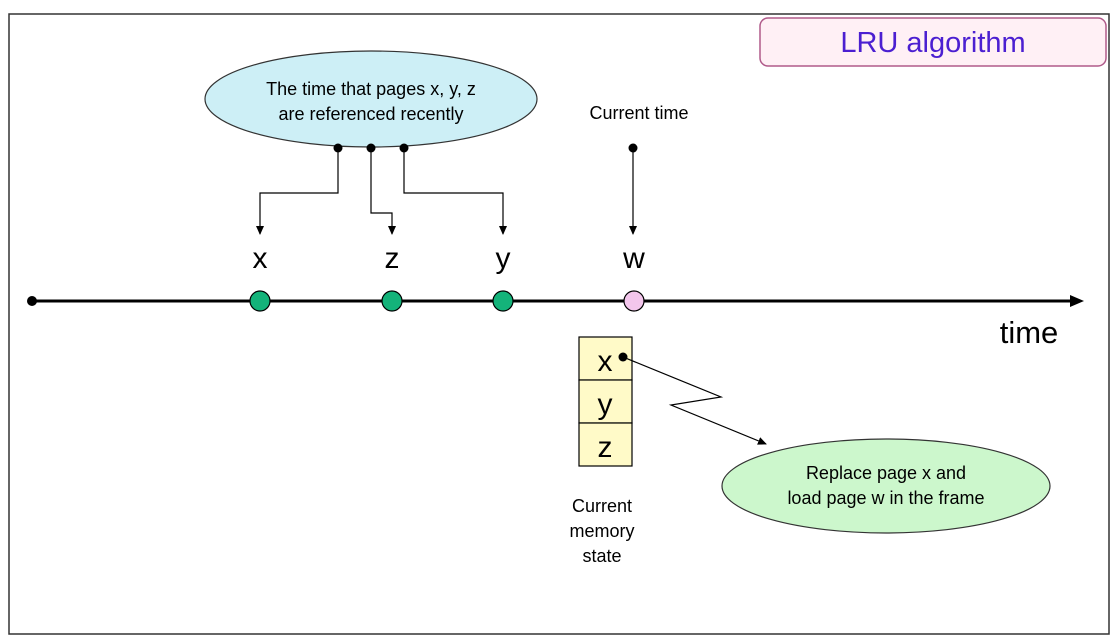  I want to click on reference-connectors, so click(381, 189).